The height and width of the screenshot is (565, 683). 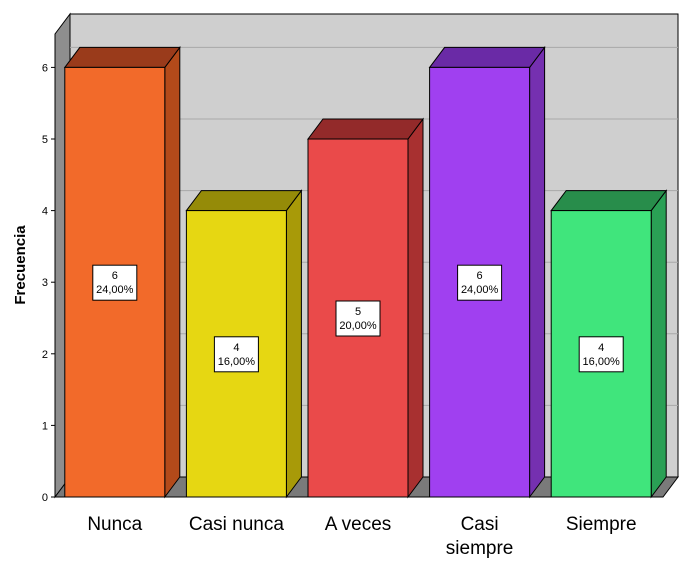 What do you see at coordinates (114, 524) in the screenshot?
I see `x-tick-label: Nunca` at bounding box center [114, 524].